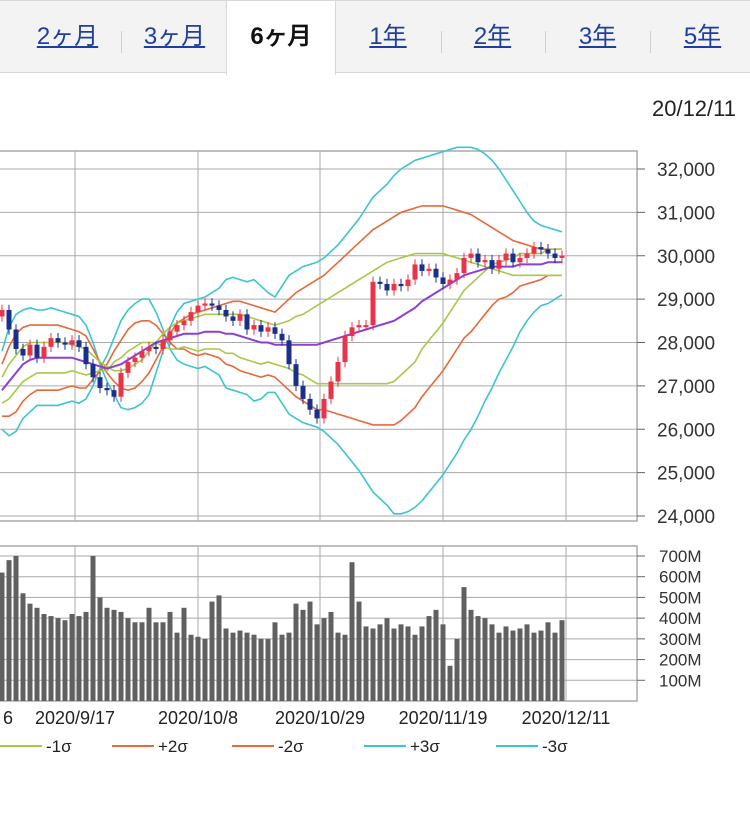 This screenshot has height=824, width=750. What do you see at coordinates (59, 746) in the screenshot?
I see `legend-label: -1σ` at bounding box center [59, 746].